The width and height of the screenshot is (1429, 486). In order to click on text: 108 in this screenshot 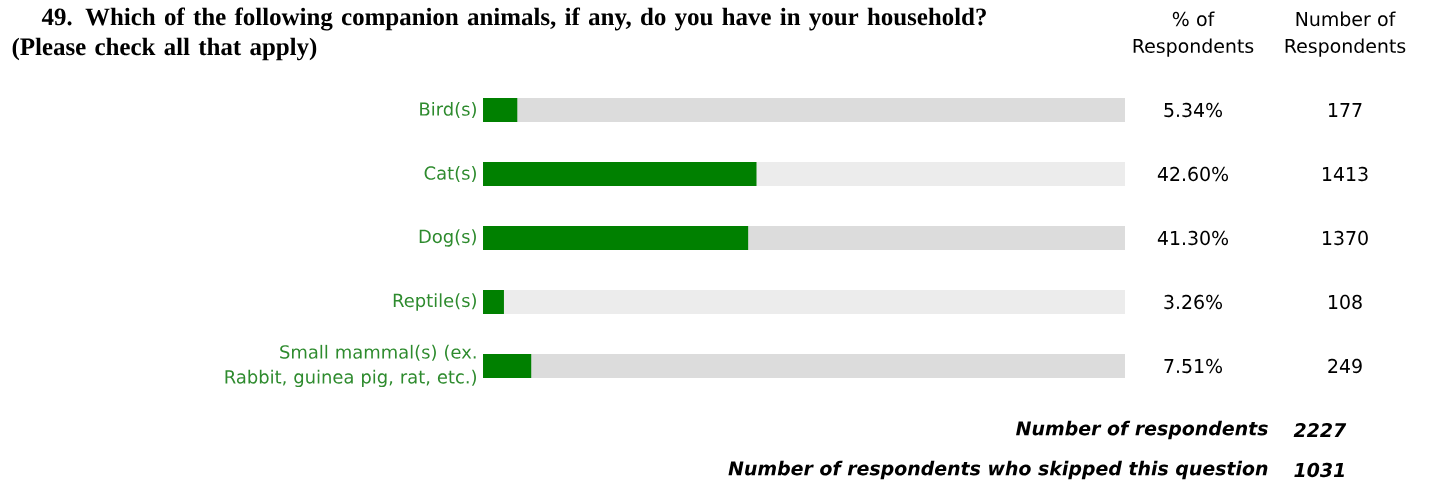, I will do `click(1345, 302)`.